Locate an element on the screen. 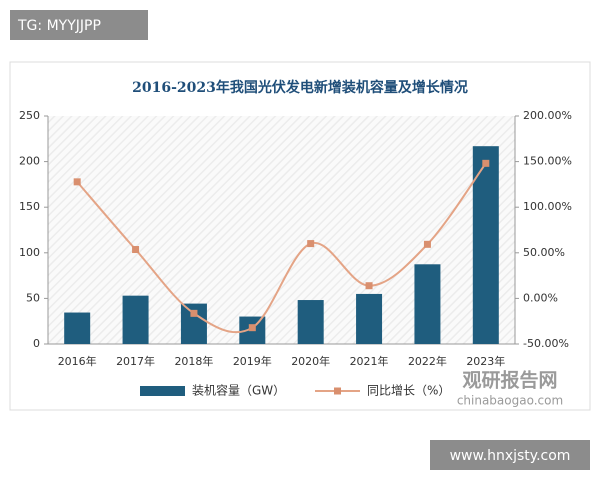 The height and width of the screenshot is (480, 600). watermark: www.hnxjsty.com is located at coordinates (510, 456).